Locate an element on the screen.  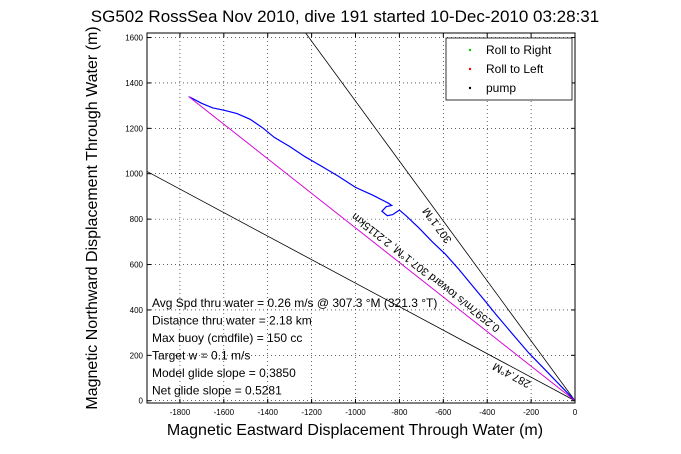
y-tick-label: 800 is located at coordinates (137, 219).